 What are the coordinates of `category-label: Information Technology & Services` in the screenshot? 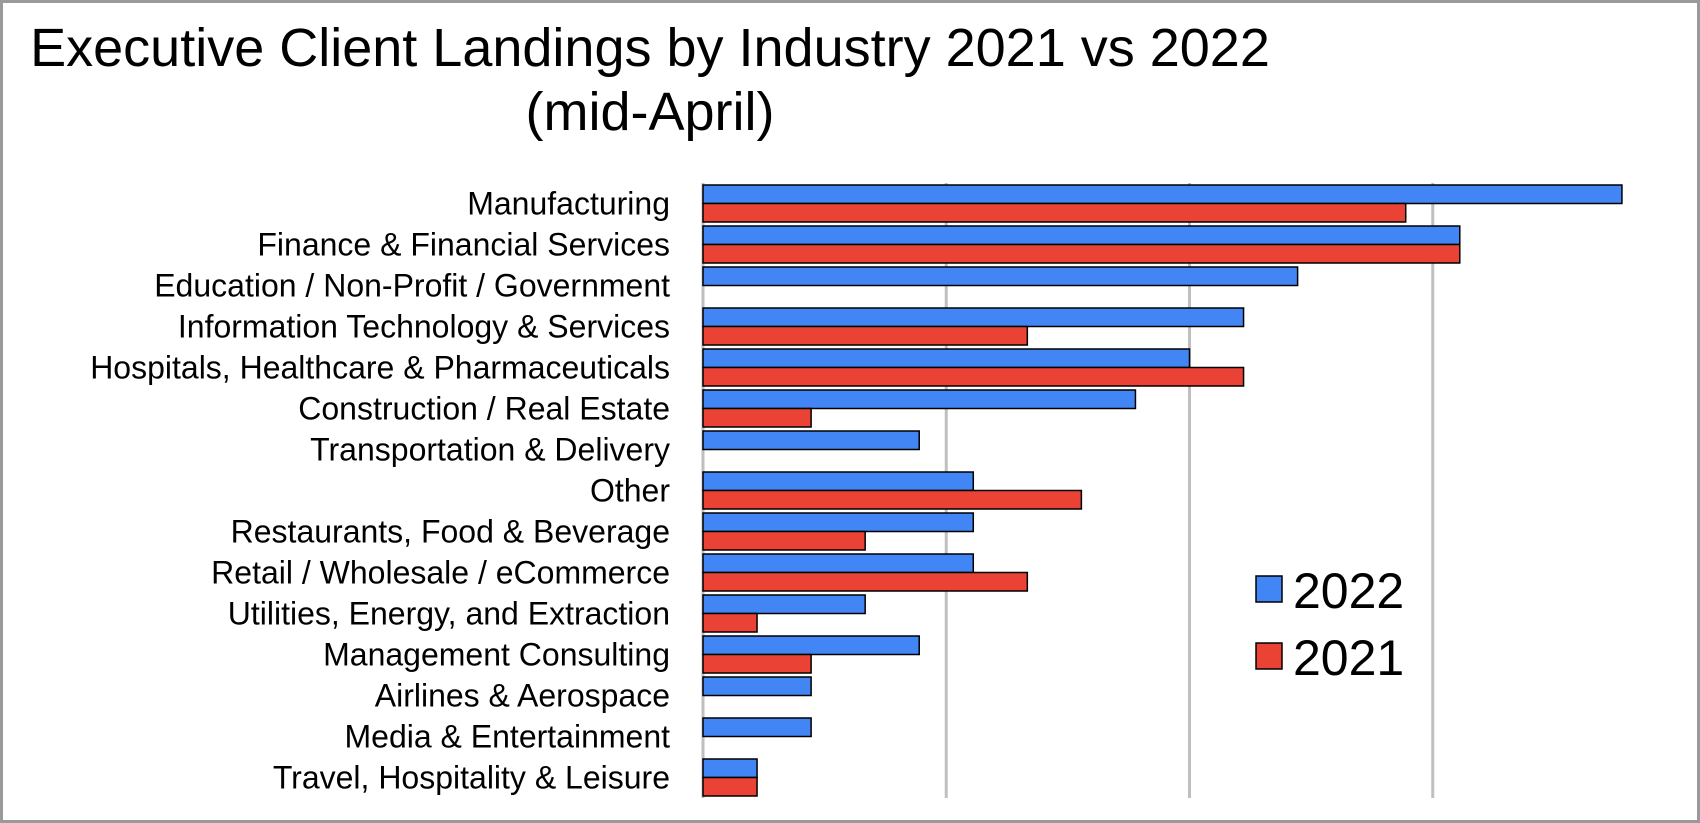 It's located at (424, 327).